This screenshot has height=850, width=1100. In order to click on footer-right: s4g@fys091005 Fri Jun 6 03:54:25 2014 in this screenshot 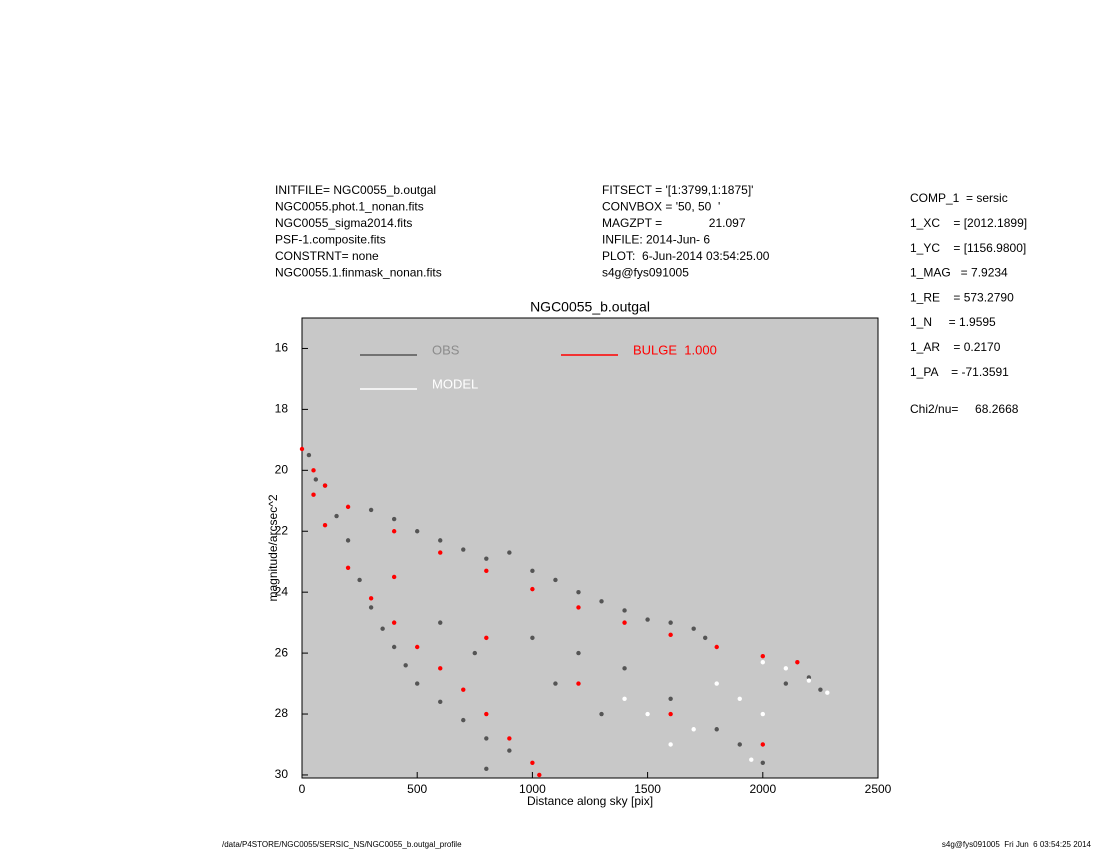, I will do `click(1017, 844)`.